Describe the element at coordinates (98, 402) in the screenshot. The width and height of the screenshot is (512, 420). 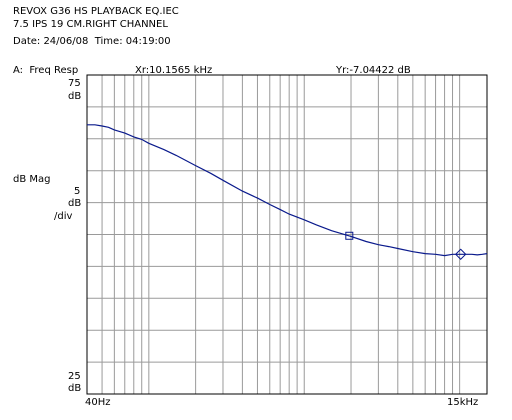
I see `x-start-label: 40Hz` at that location.